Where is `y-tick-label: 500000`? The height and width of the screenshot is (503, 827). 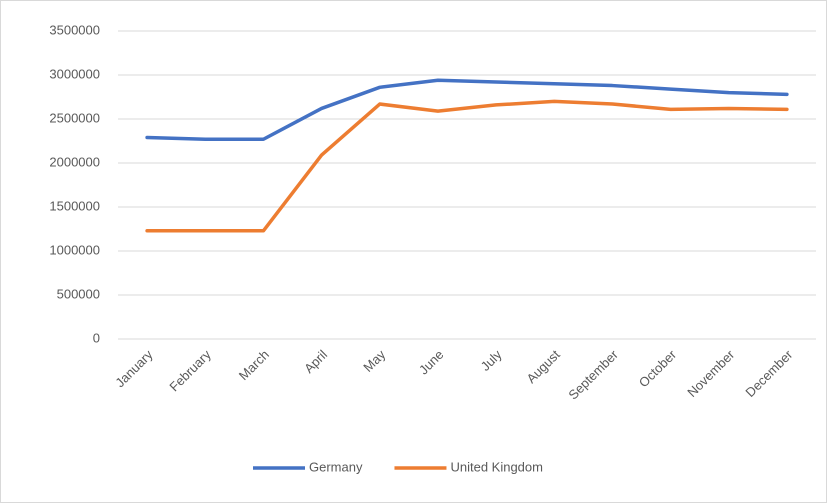
y-tick-label: 500000 is located at coordinates (78, 293).